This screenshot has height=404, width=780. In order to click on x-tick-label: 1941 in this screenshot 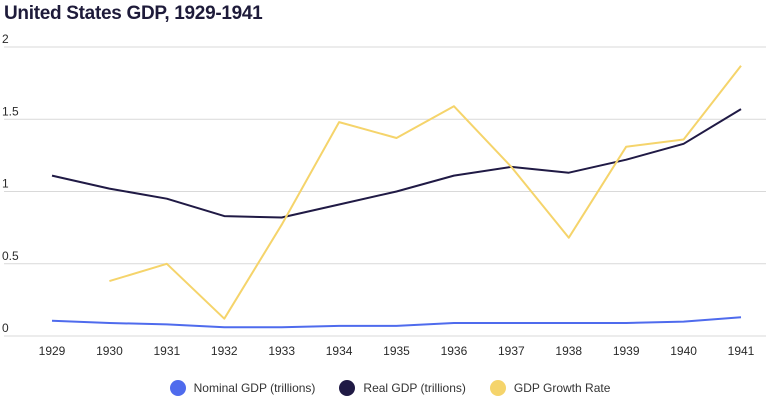, I will do `click(741, 351)`.